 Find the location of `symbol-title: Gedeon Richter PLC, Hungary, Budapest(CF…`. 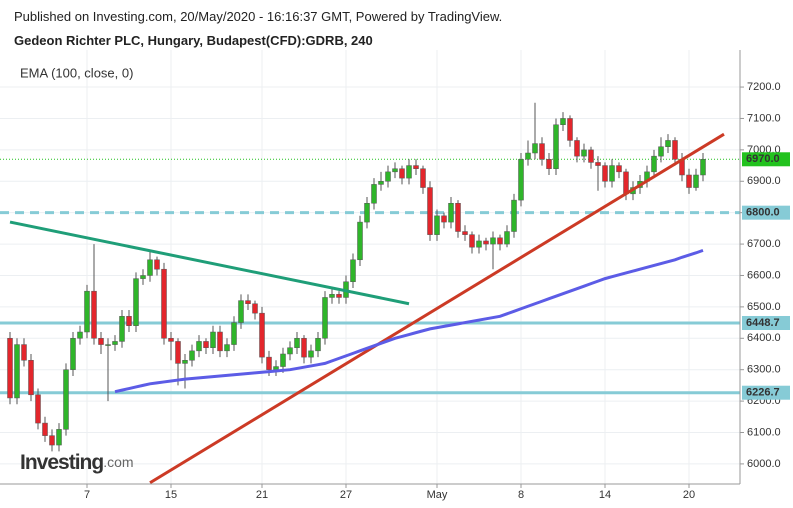

symbol-title: Gedeon Richter PLC, Hungary, Budapest(CF… is located at coordinates (193, 40).